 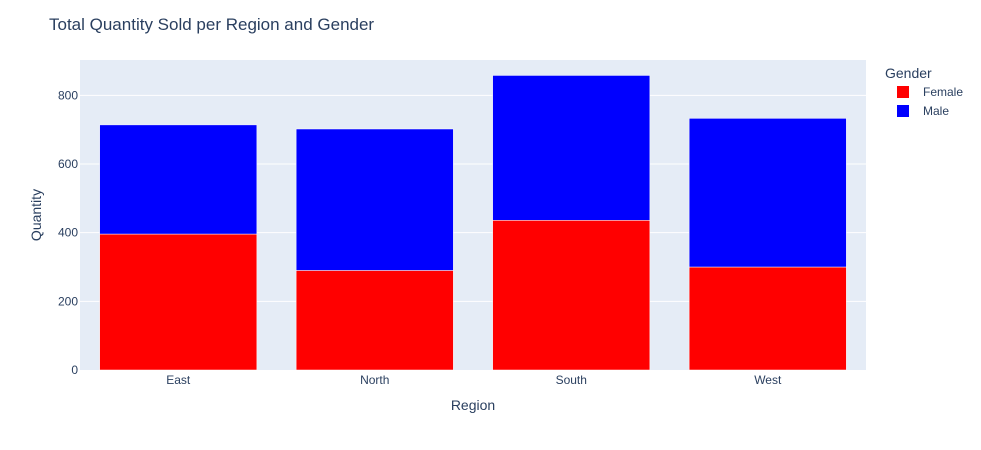 I want to click on legend: Gender Female Male, so click(x=924, y=91).